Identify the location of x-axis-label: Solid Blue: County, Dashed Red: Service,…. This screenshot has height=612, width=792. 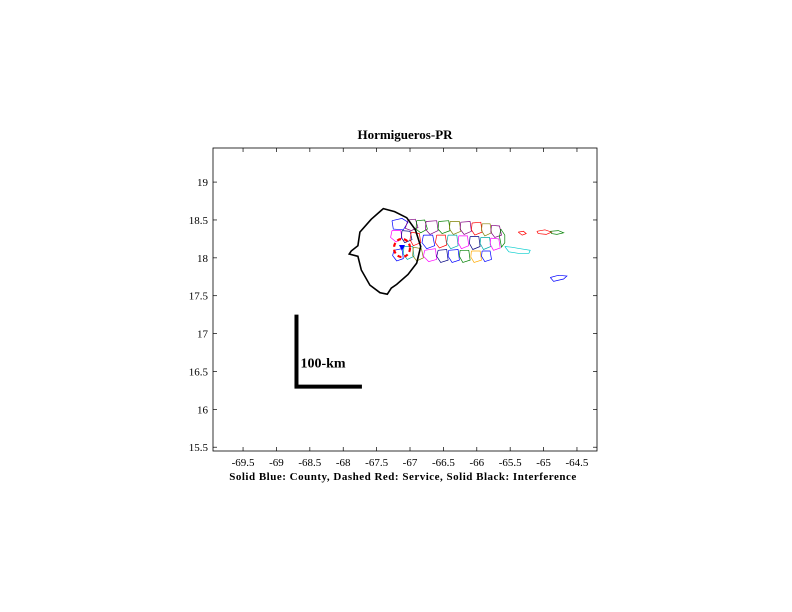
(403, 477).